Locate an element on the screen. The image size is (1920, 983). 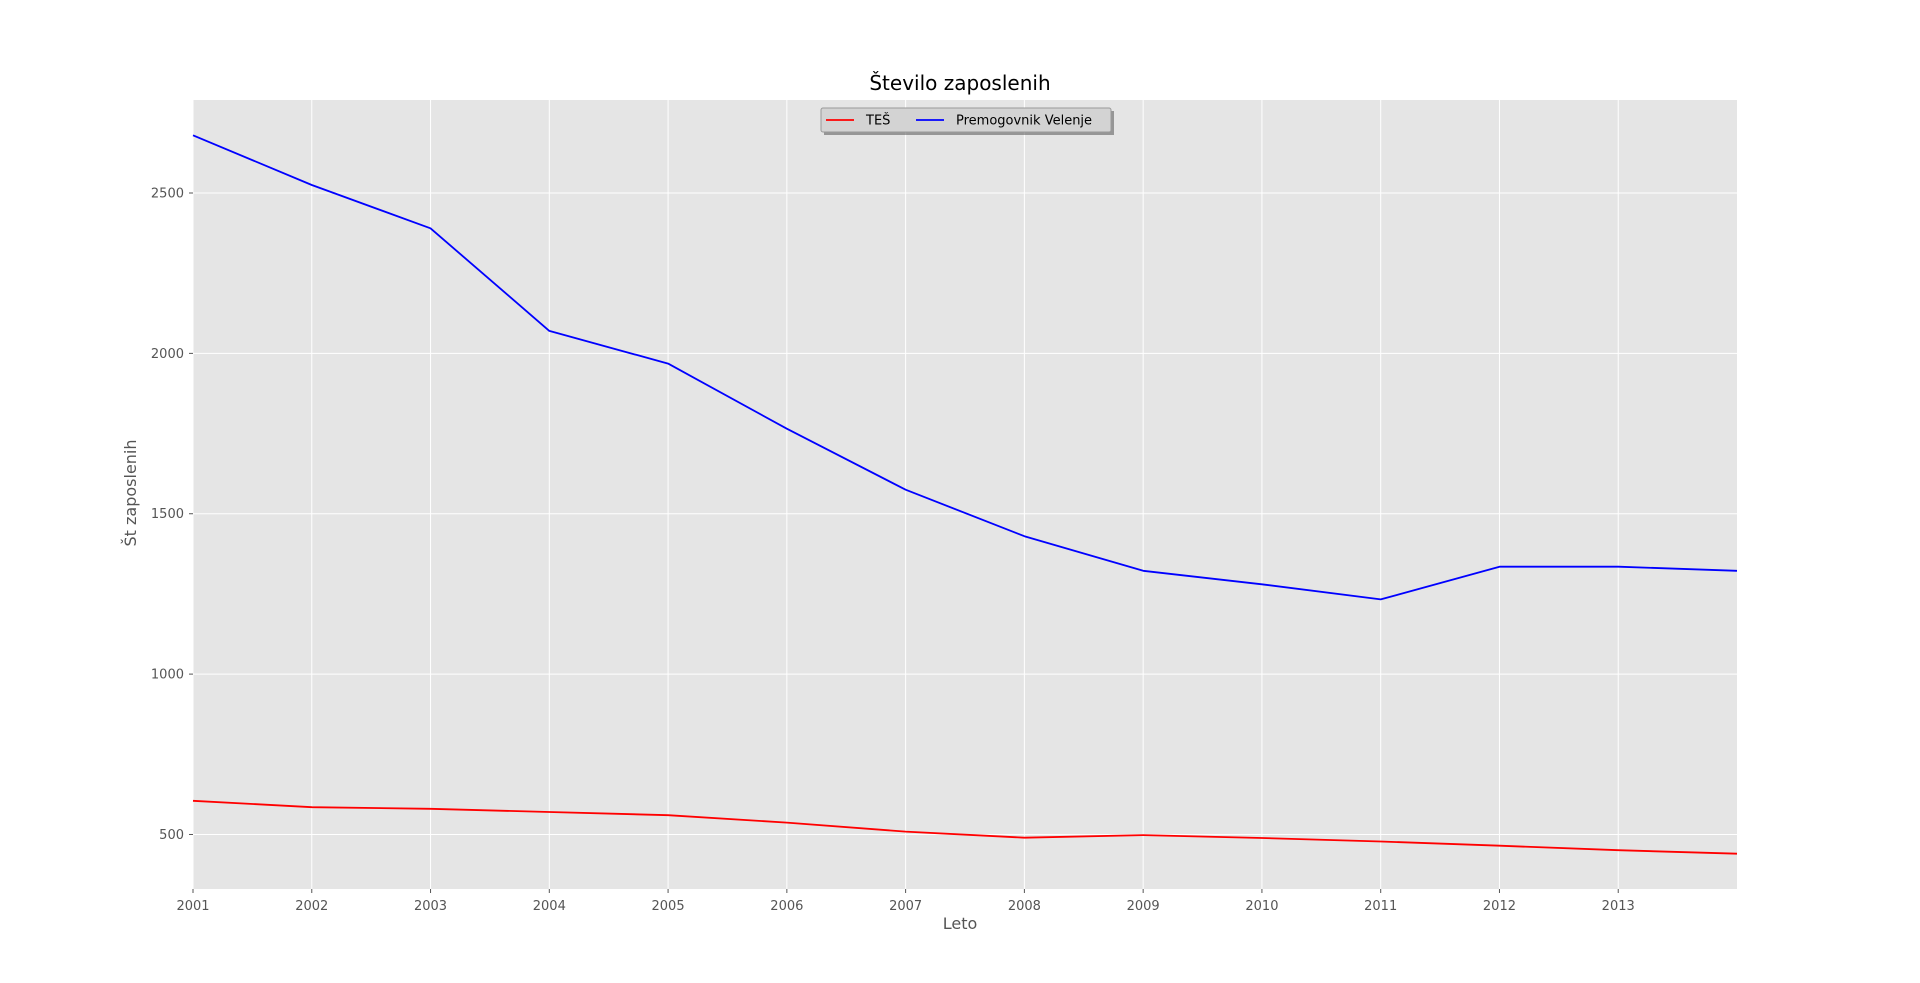
x-tick-label: 2008 is located at coordinates (1024, 906).